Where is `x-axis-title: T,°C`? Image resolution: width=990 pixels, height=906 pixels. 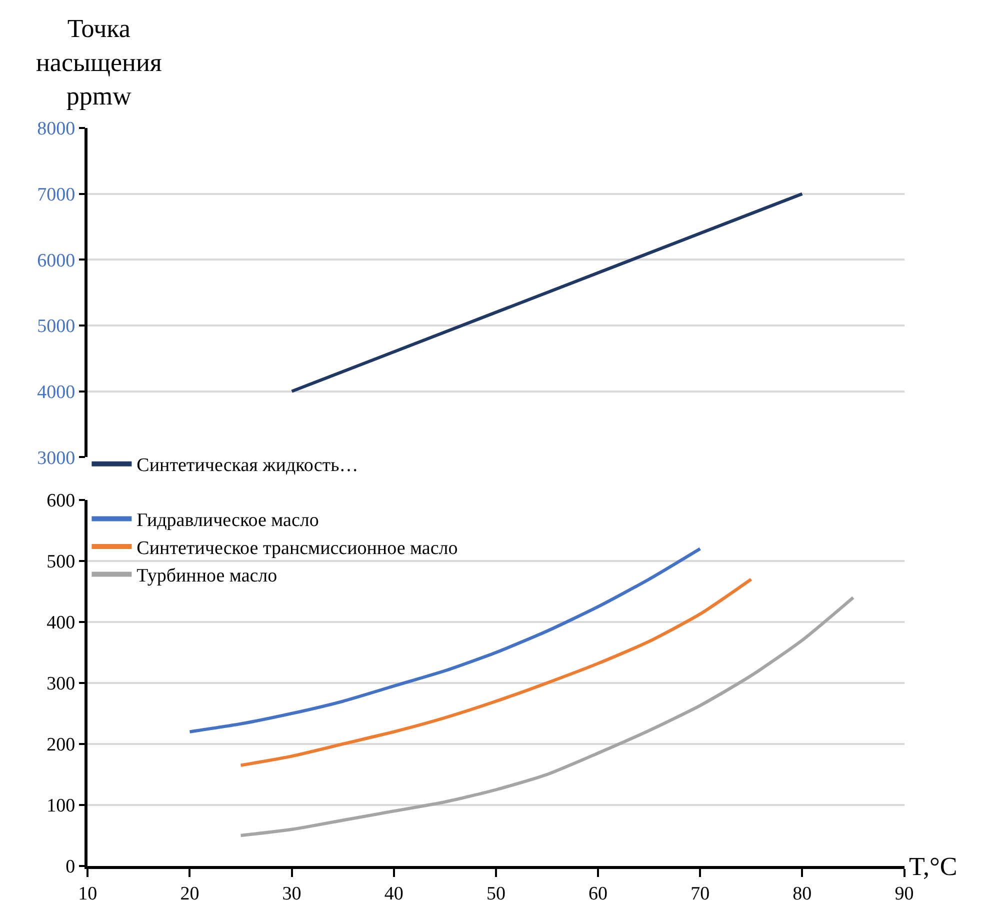 x-axis-title: T,°C is located at coordinates (933, 866).